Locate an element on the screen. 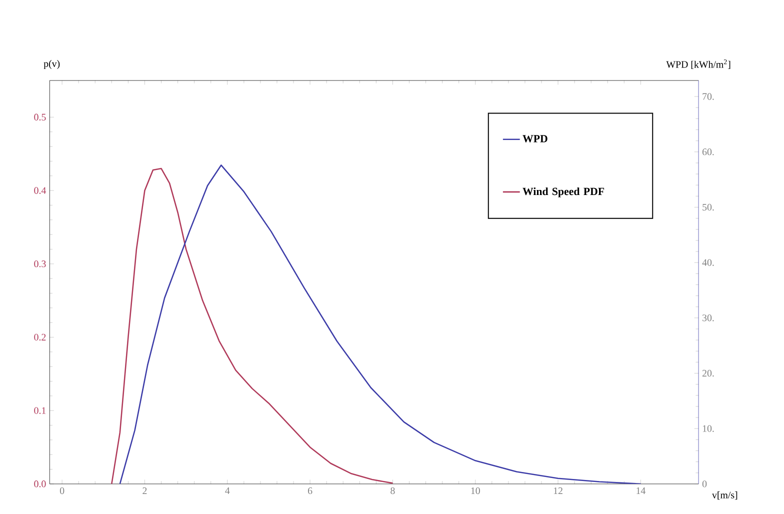 This screenshot has width=784, height=514. x-tick-label: 4 is located at coordinates (227, 491).